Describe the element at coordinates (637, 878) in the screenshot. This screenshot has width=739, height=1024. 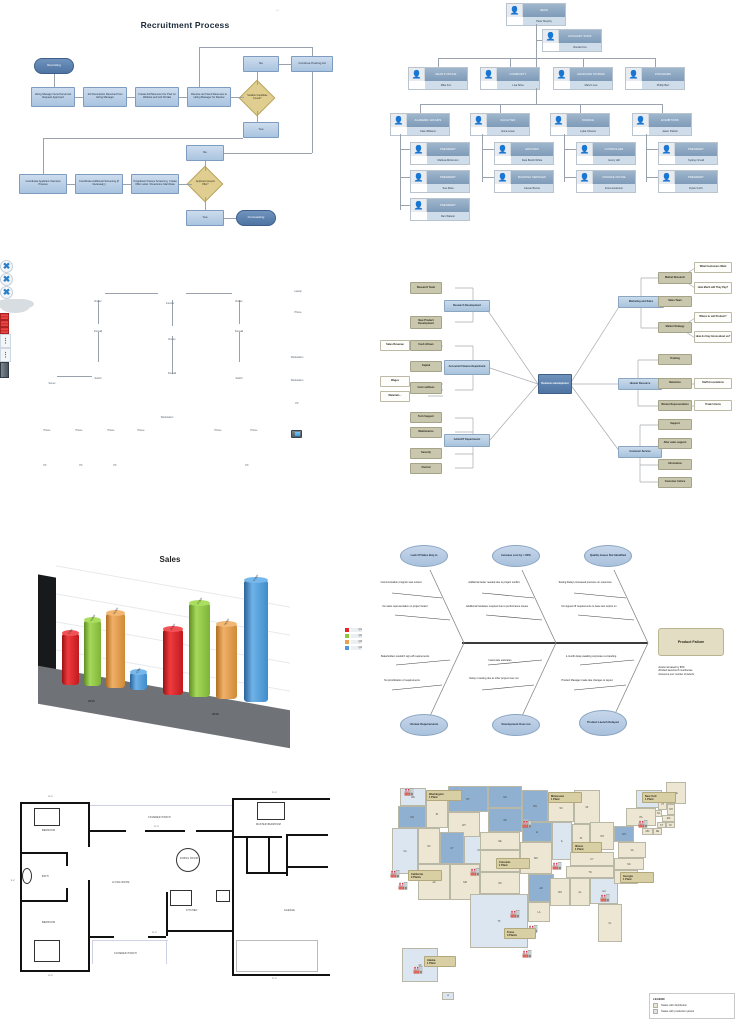
I see `callout-georgia: Georgia 1 Plant` at that location.